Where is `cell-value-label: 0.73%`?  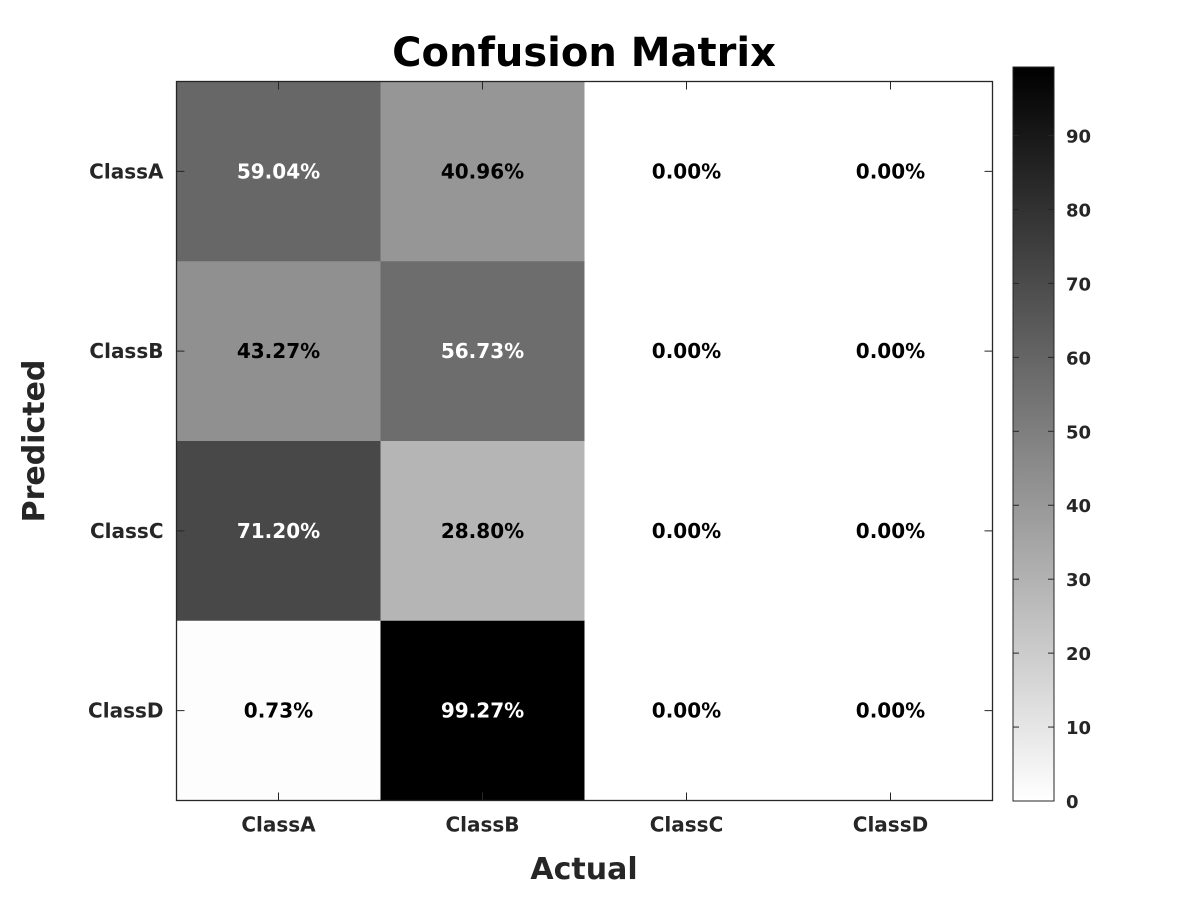
cell-value-label: 0.73% is located at coordinates (278, 711).